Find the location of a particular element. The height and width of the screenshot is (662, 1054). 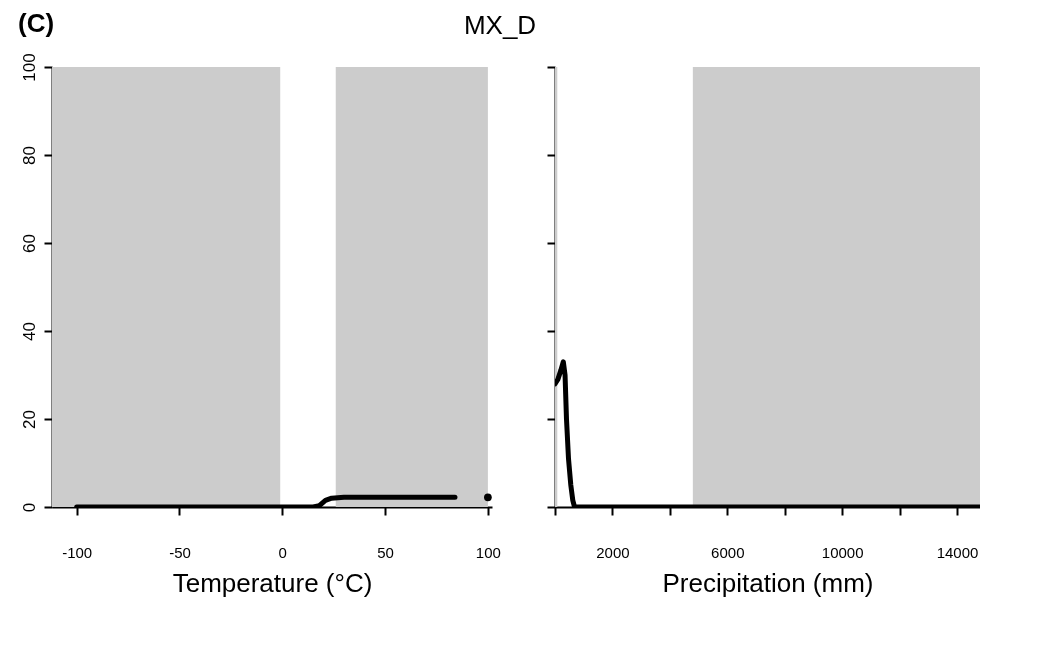

x-tick-label: -100 is located at coordinates (77, 552).